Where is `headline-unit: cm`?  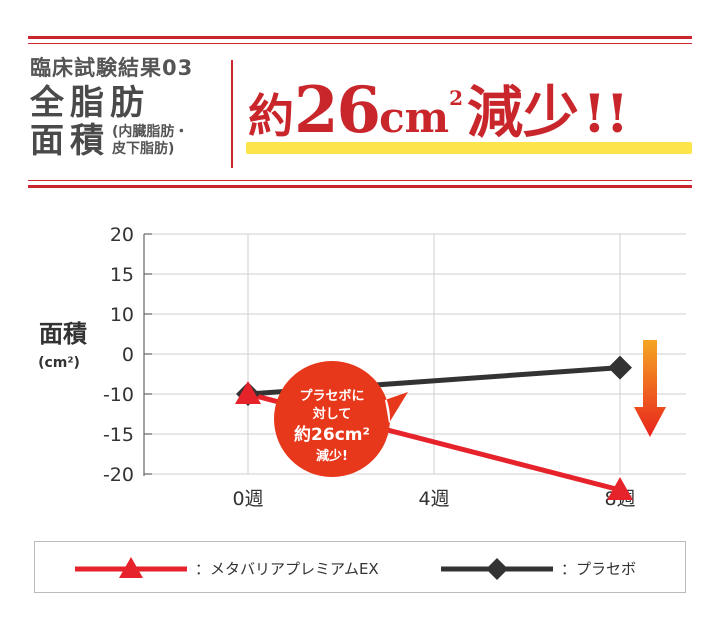
headline-unit: cm is located at coordinates (414, 117).